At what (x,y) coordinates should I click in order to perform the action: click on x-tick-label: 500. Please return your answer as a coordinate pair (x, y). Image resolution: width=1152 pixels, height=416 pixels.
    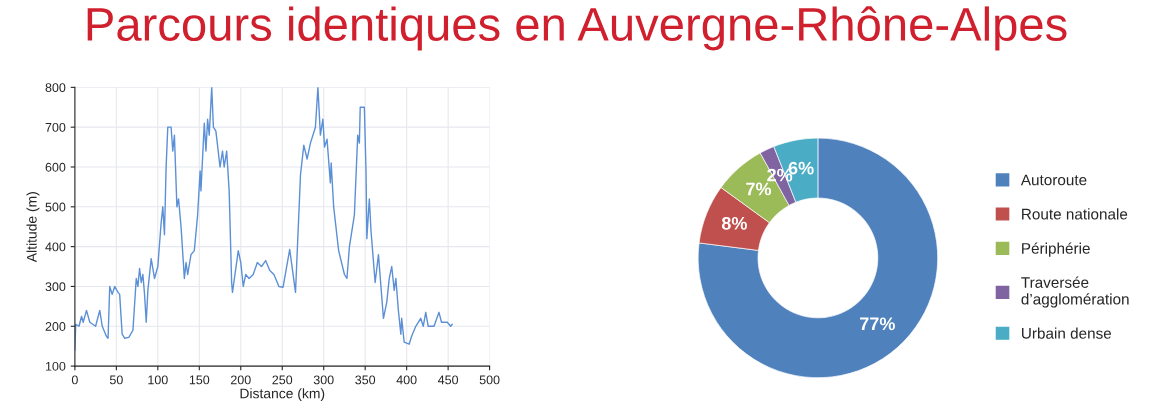
    Looking at the image, I should click on (489, 380).